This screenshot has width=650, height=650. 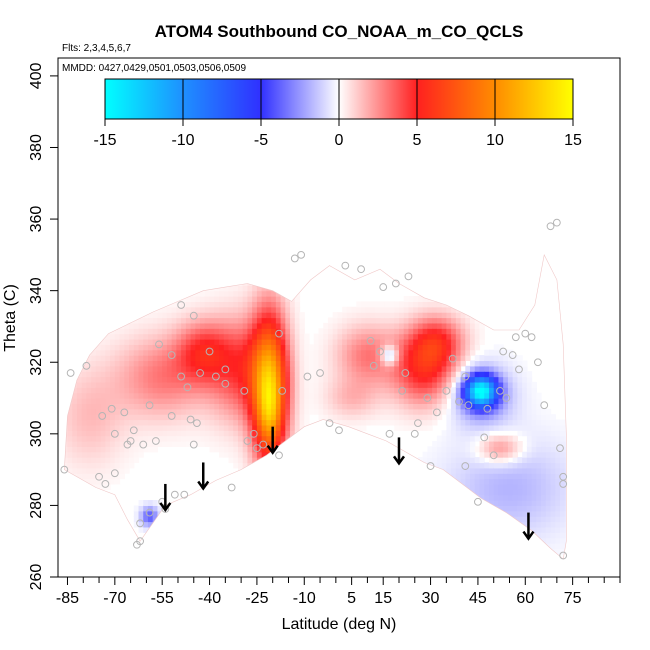 What do you see at coordinates (347, 483) in the screenshot?
I see `tropopause-arrows` at bounding box center [347, 483].